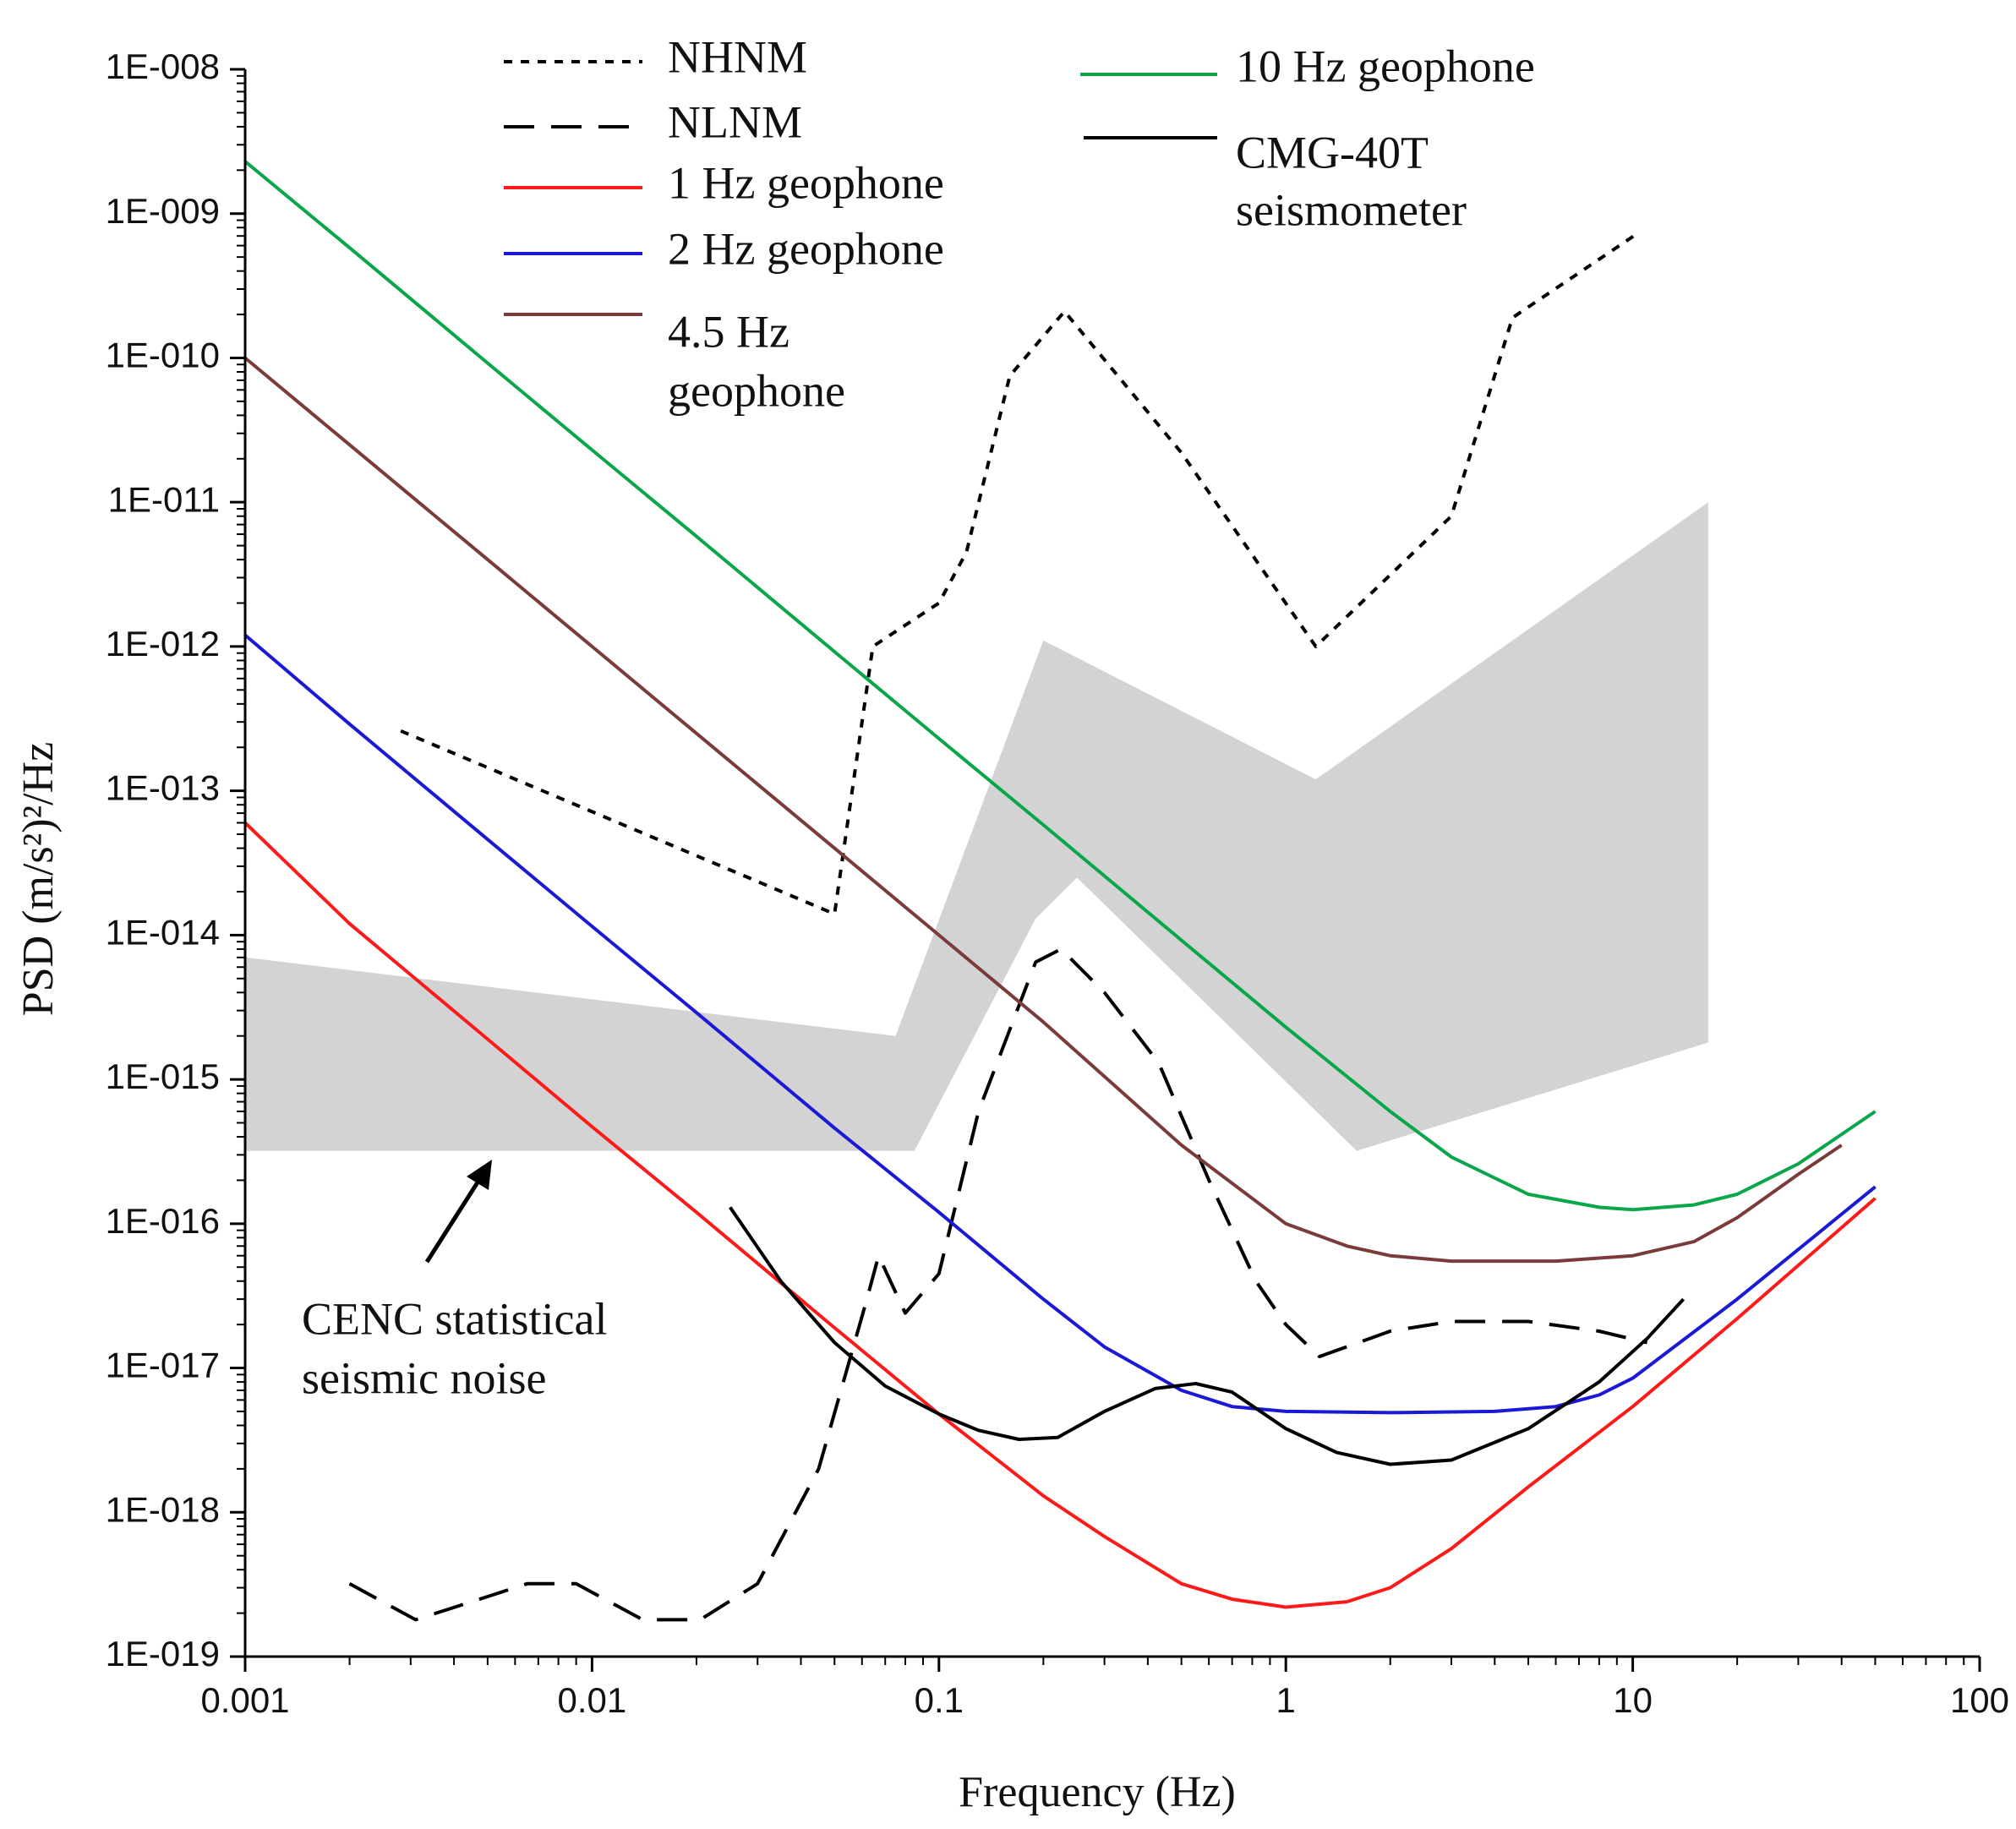 This screenshot has width=2016, height=1829. What do you see at coordinates (1385, 66) in the screenshot?
I see `legend-label-10hz: 10 Hz geophone` at bounding box center [1385, 66].